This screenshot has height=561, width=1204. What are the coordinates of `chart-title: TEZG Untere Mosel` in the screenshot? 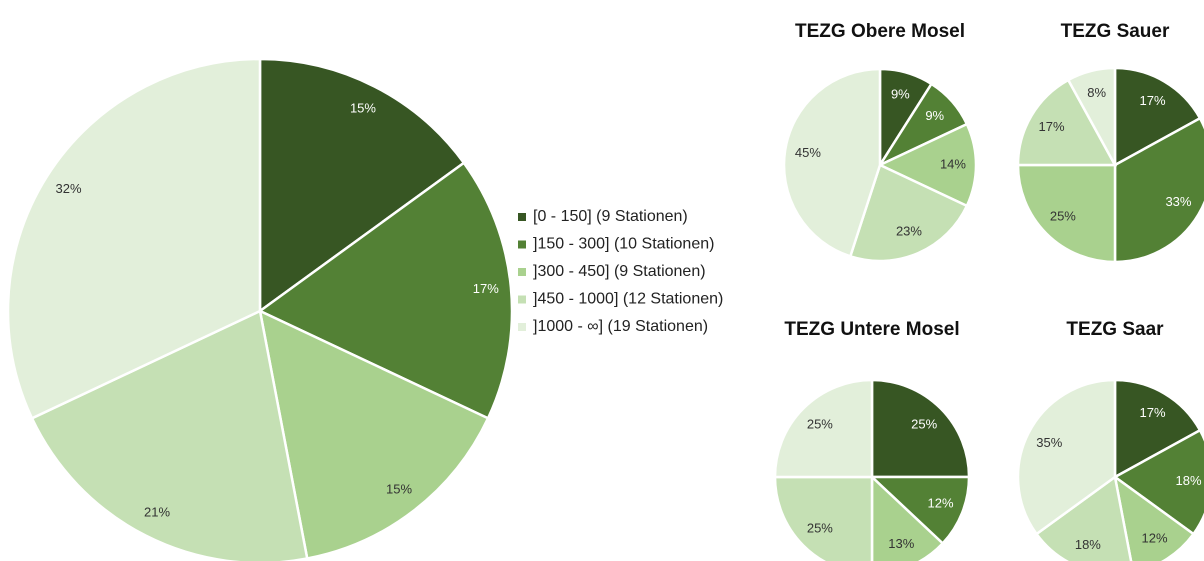 It's located at (871, 329).